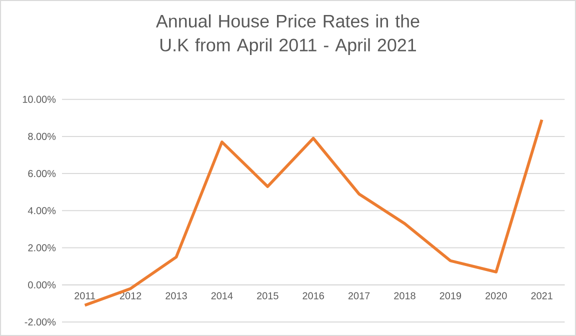 Image resolution: width=576 pixels, height=336 pixels. Describe the element at coordinates (42, 174) in the screenshot. I see `y-tick-label: 6.00%` at that location.